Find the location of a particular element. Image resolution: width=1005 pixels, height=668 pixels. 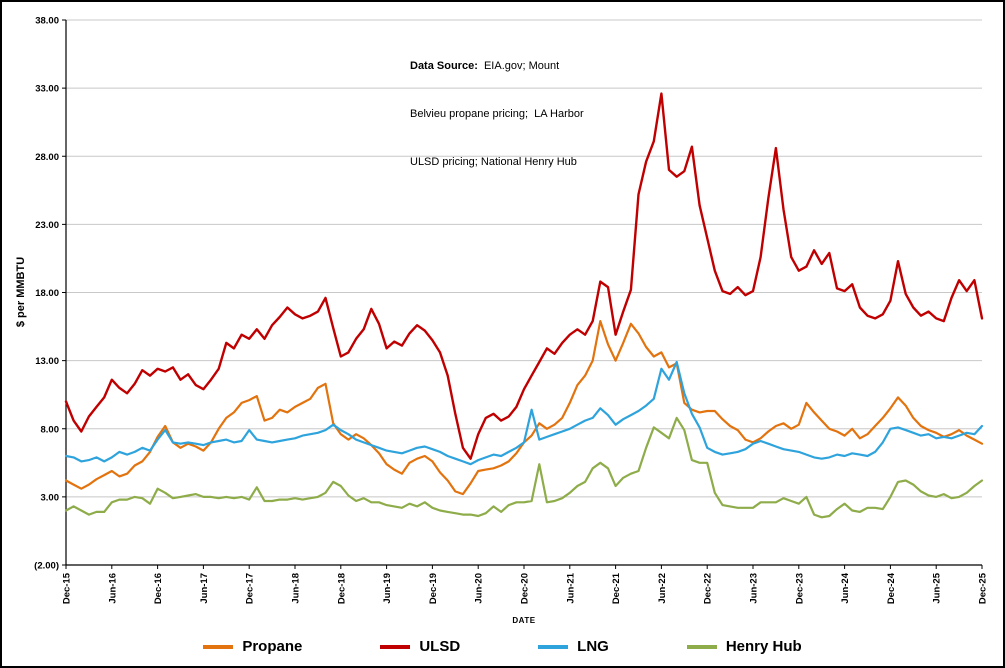

y-tick-label: 13.00 is located at coordinates (47, 361).